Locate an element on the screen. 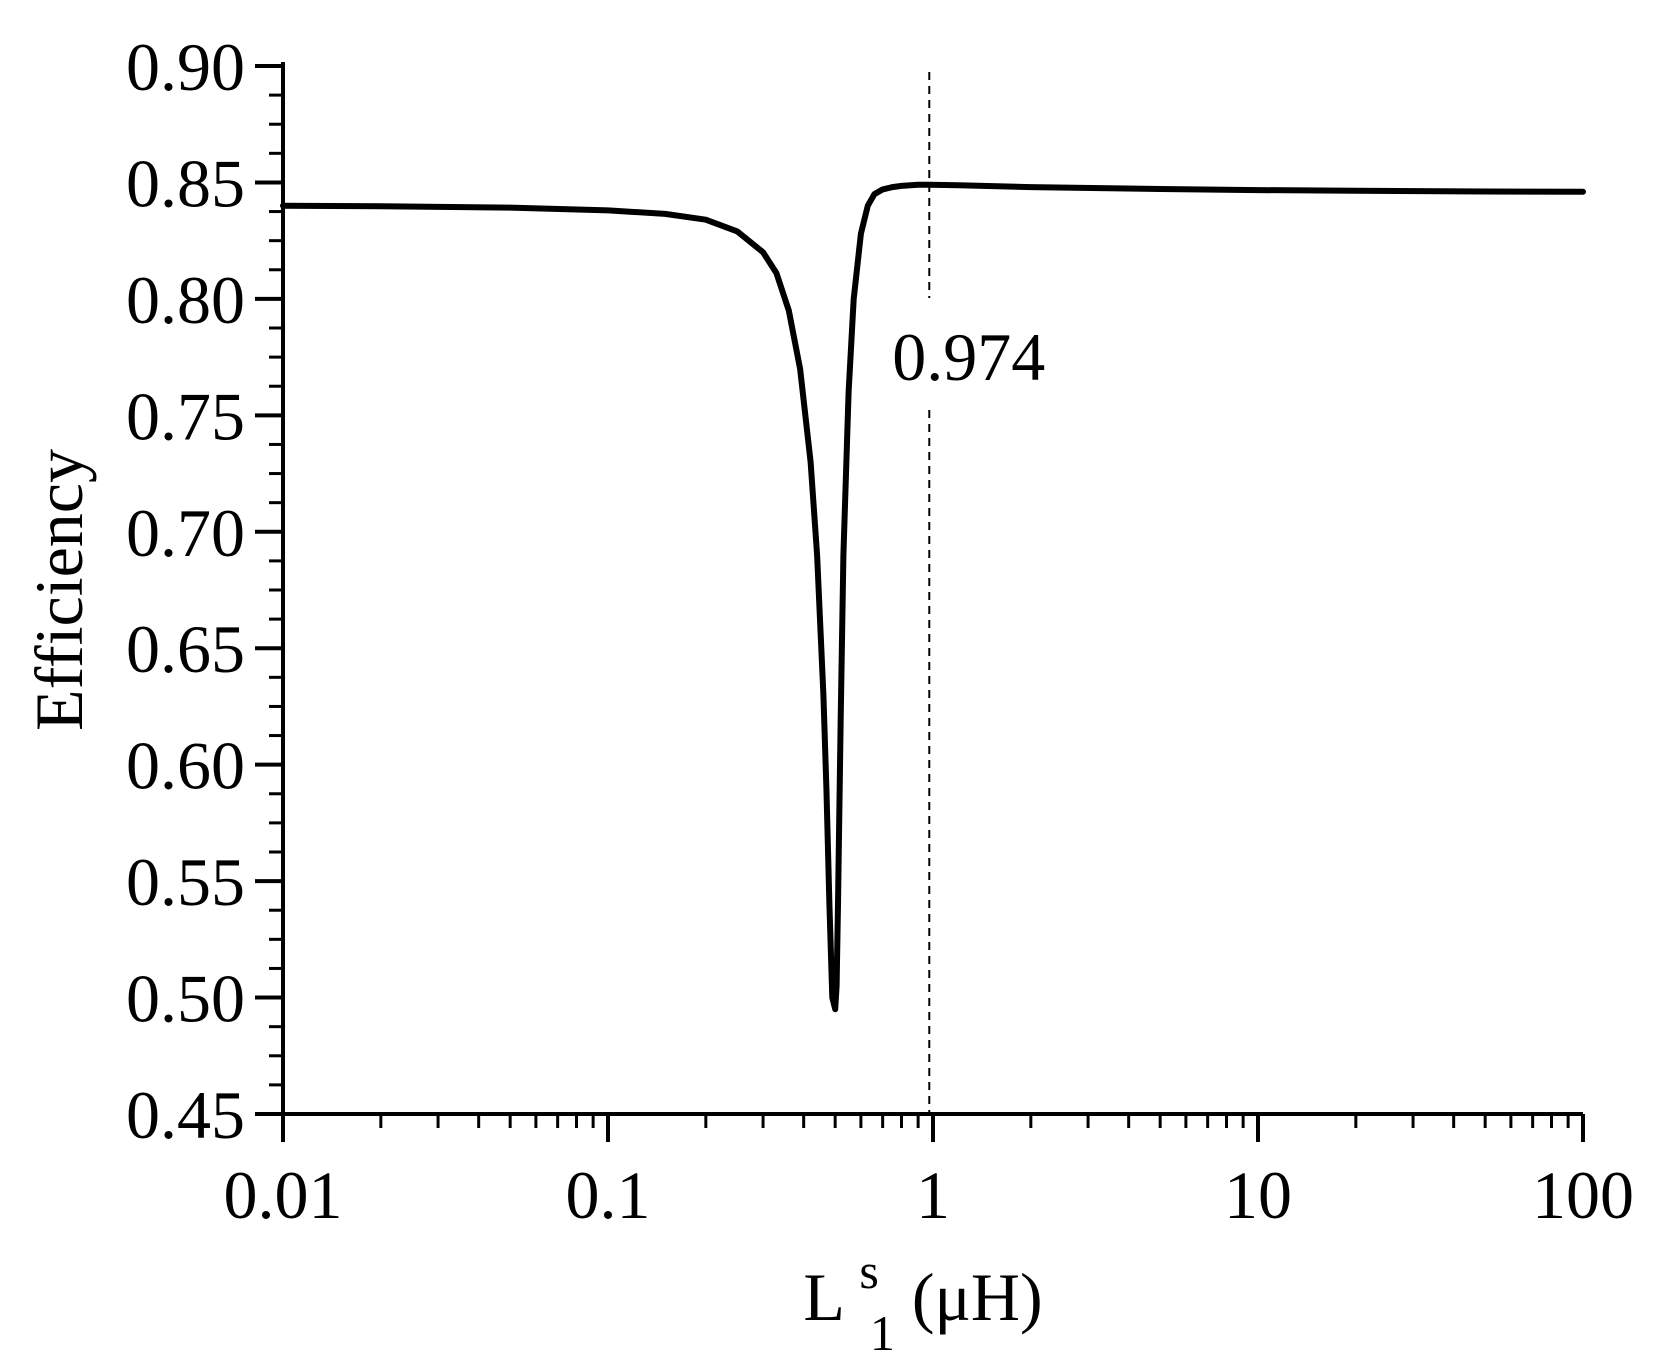 The width and height of the screenshot is (1675, 1365). x-ticks: 0.01 0.1 1 10 100 is located at coordinates (929, 1173).